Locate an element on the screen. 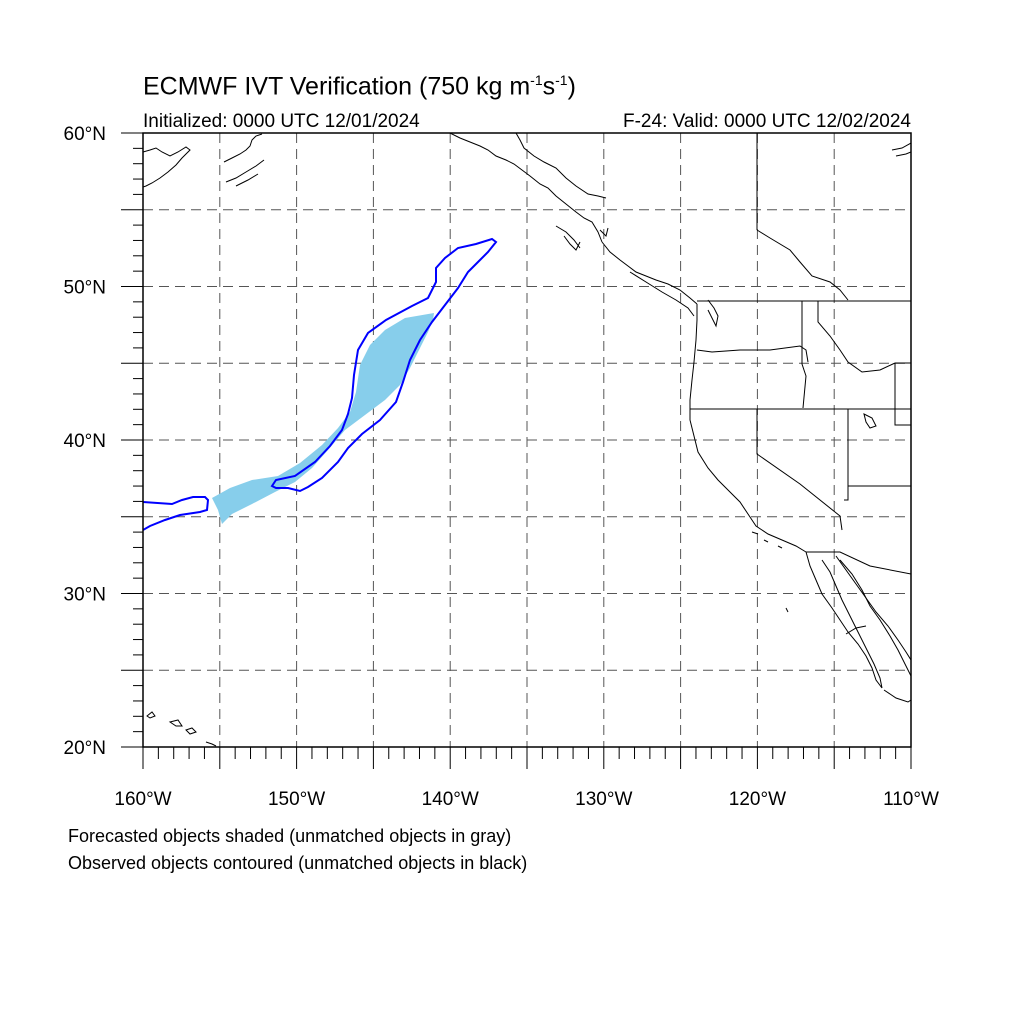 The width and height of the screenshot is (1024, 1024). latitude-label: 30°N is located at coordinates (85, 595).